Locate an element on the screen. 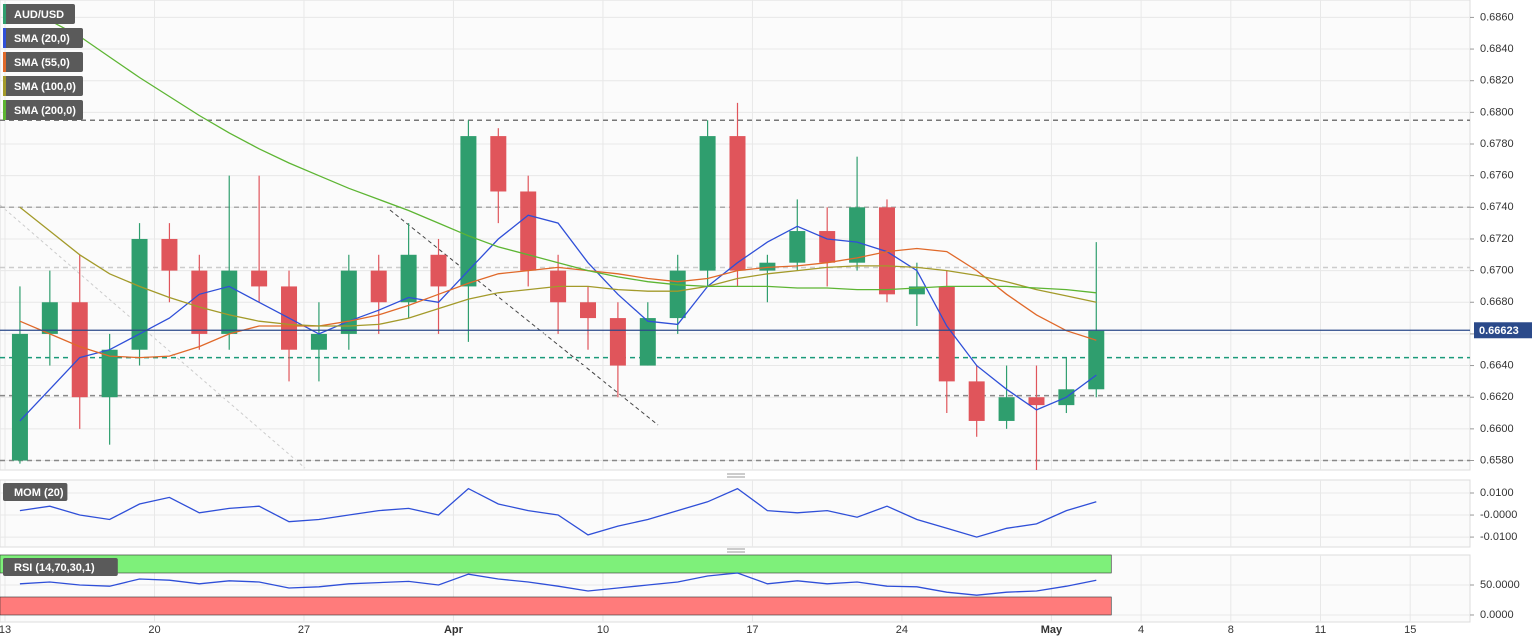  x-tick-label: 20 is located at coordinates (154, 630).